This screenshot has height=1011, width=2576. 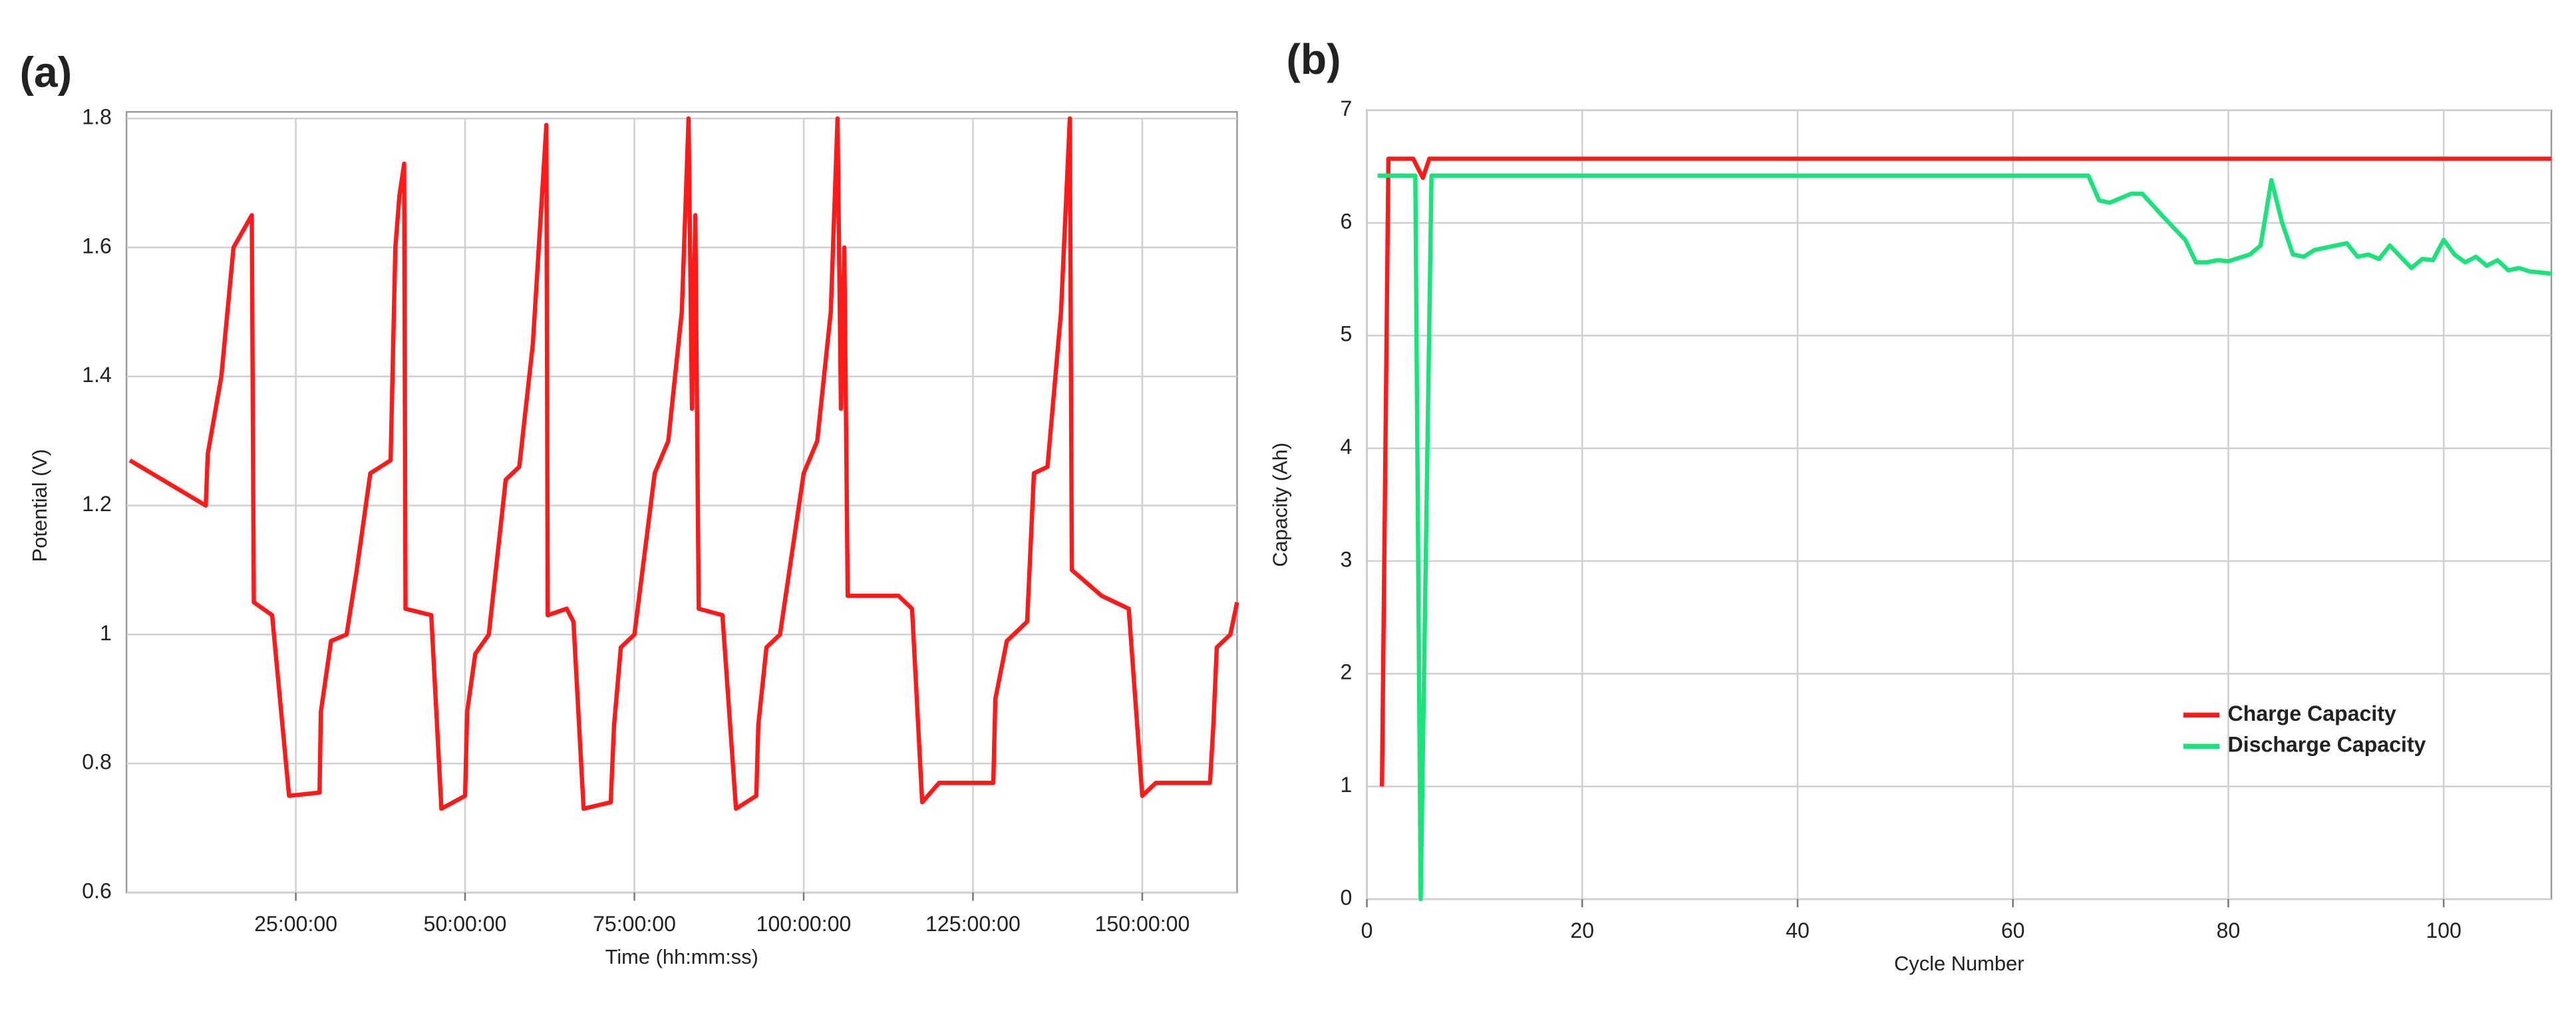 I want to click on x-tick-label: 125:00:00, so click(x=973, y=924).